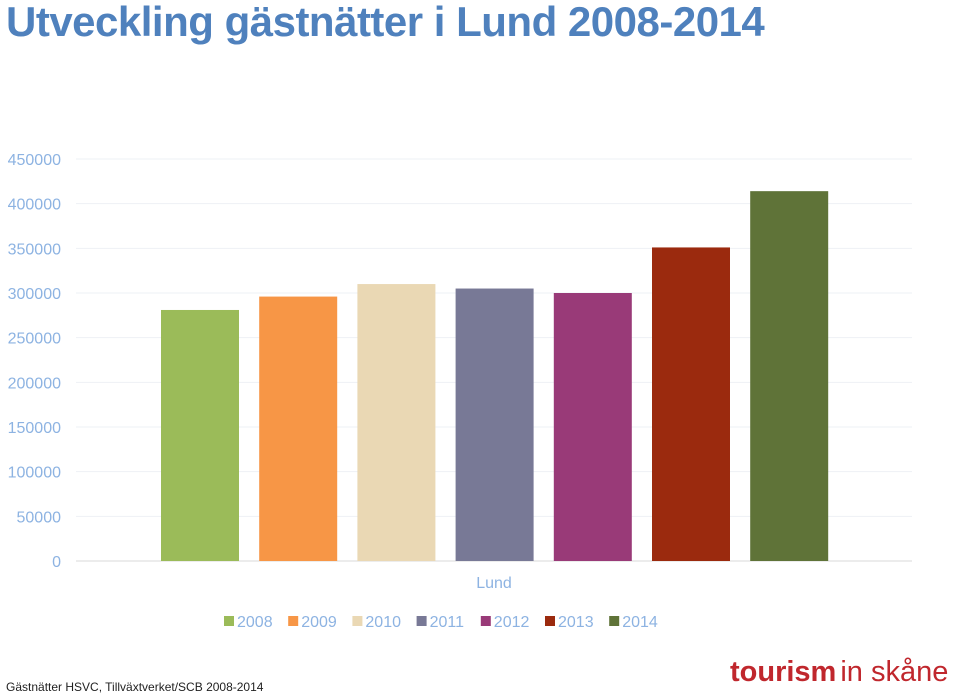 The width and height of the screenshot is (960, 697). What do you see at coordinates (34, 339) in the screenshot?
I see `y-tick-label-250000: 250000` at bounding box center [34, 339].